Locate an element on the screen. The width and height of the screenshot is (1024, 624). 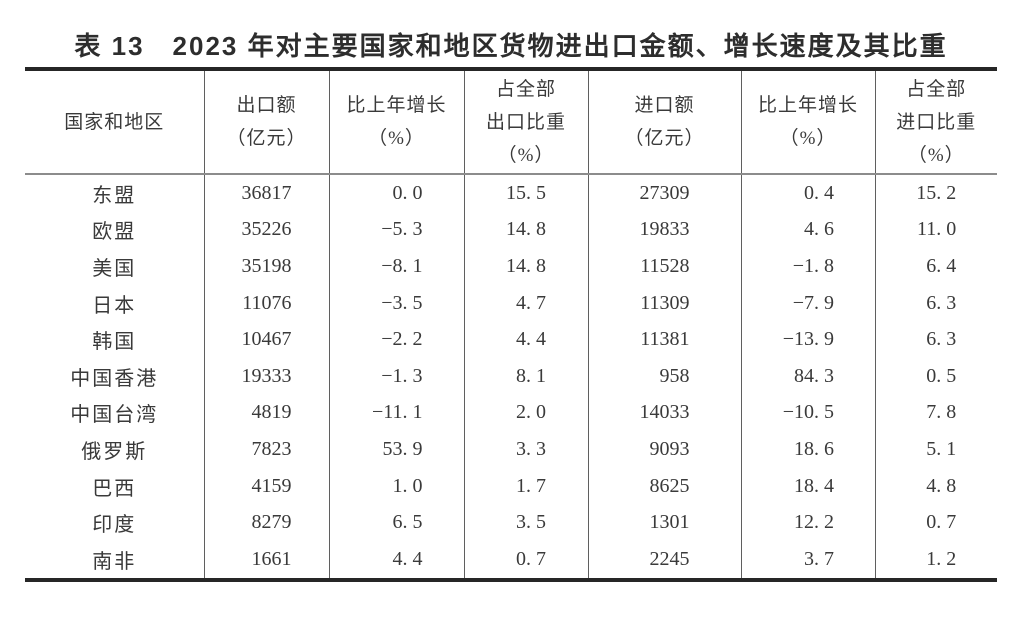
cell-import-amount: 1301 is located at coordinates (664, 522).